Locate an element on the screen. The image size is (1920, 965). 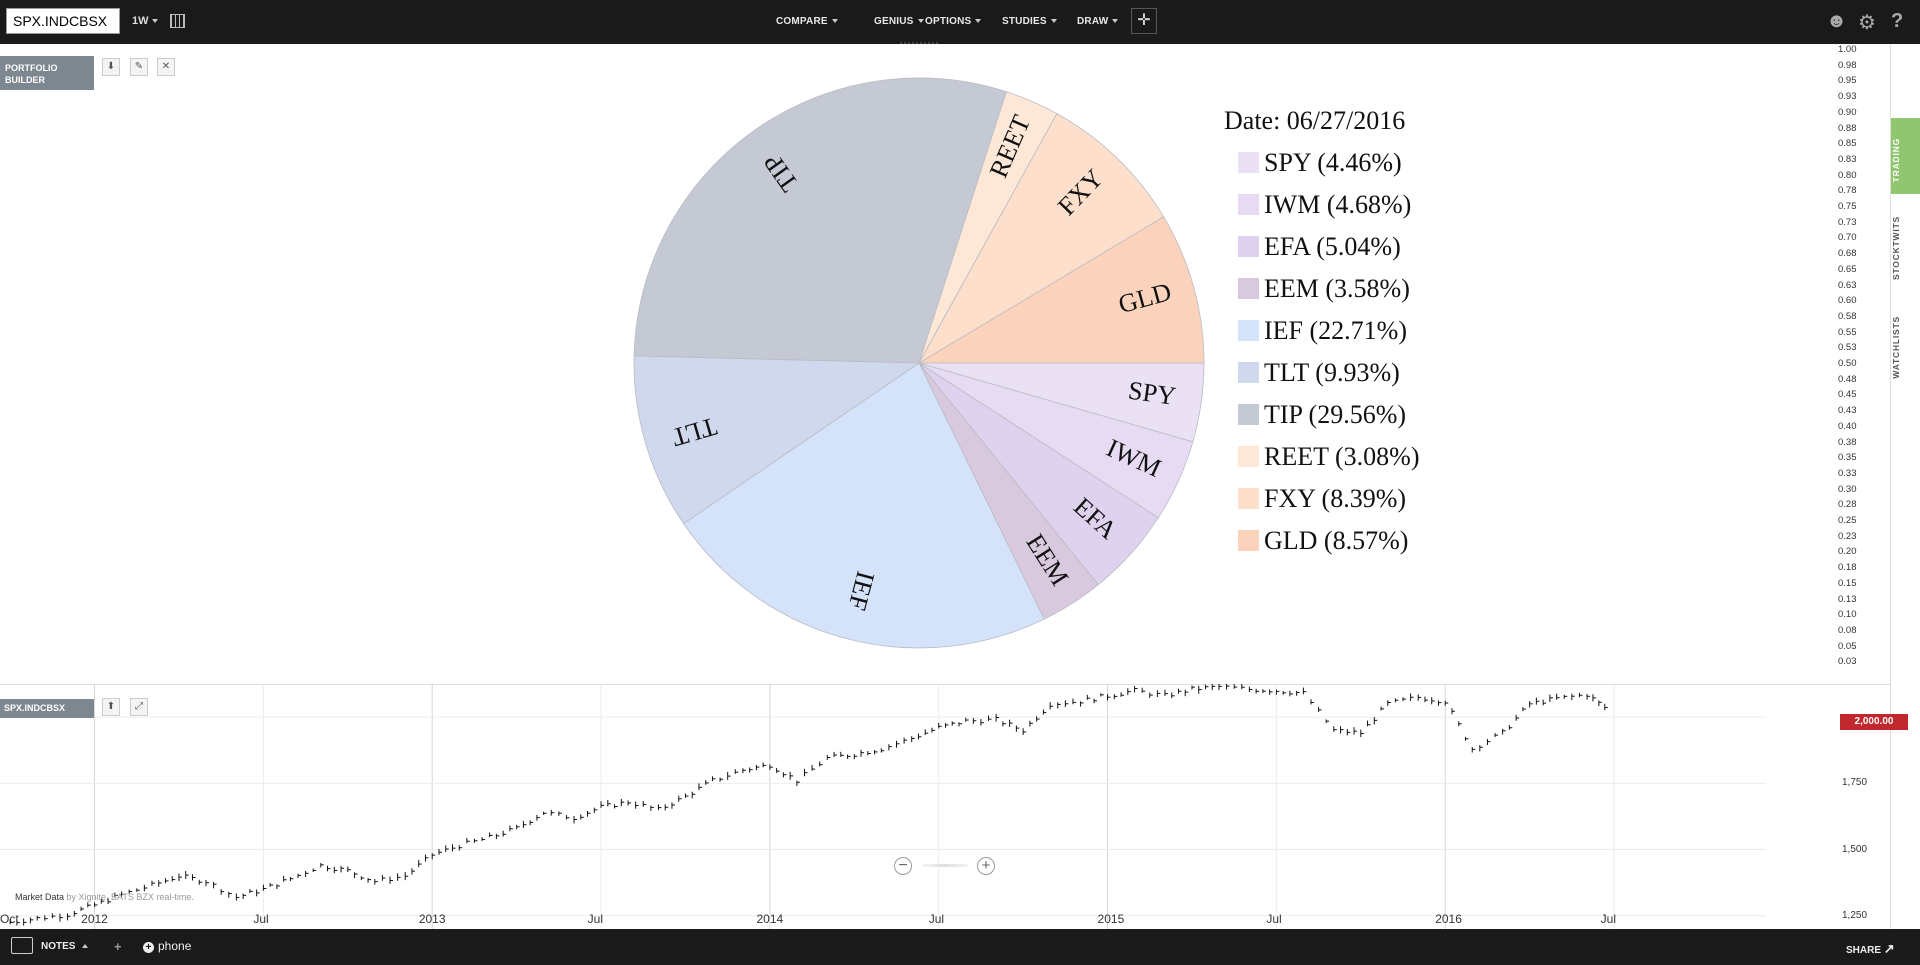
notes-icon is located at coordinates (22, 945).